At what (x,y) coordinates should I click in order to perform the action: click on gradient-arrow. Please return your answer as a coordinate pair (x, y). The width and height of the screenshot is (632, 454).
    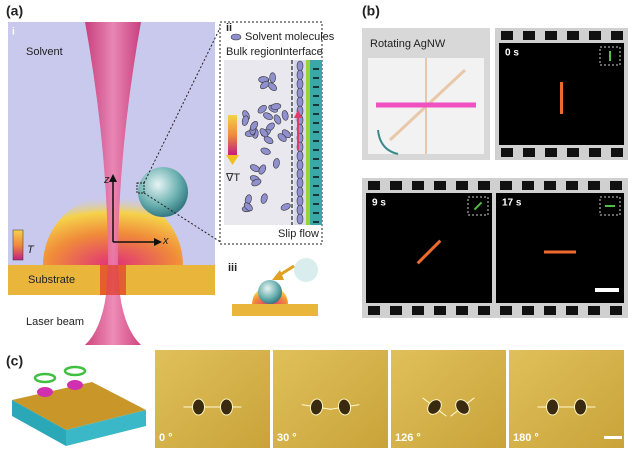
    Looking at the image, I should click on (232, 160).